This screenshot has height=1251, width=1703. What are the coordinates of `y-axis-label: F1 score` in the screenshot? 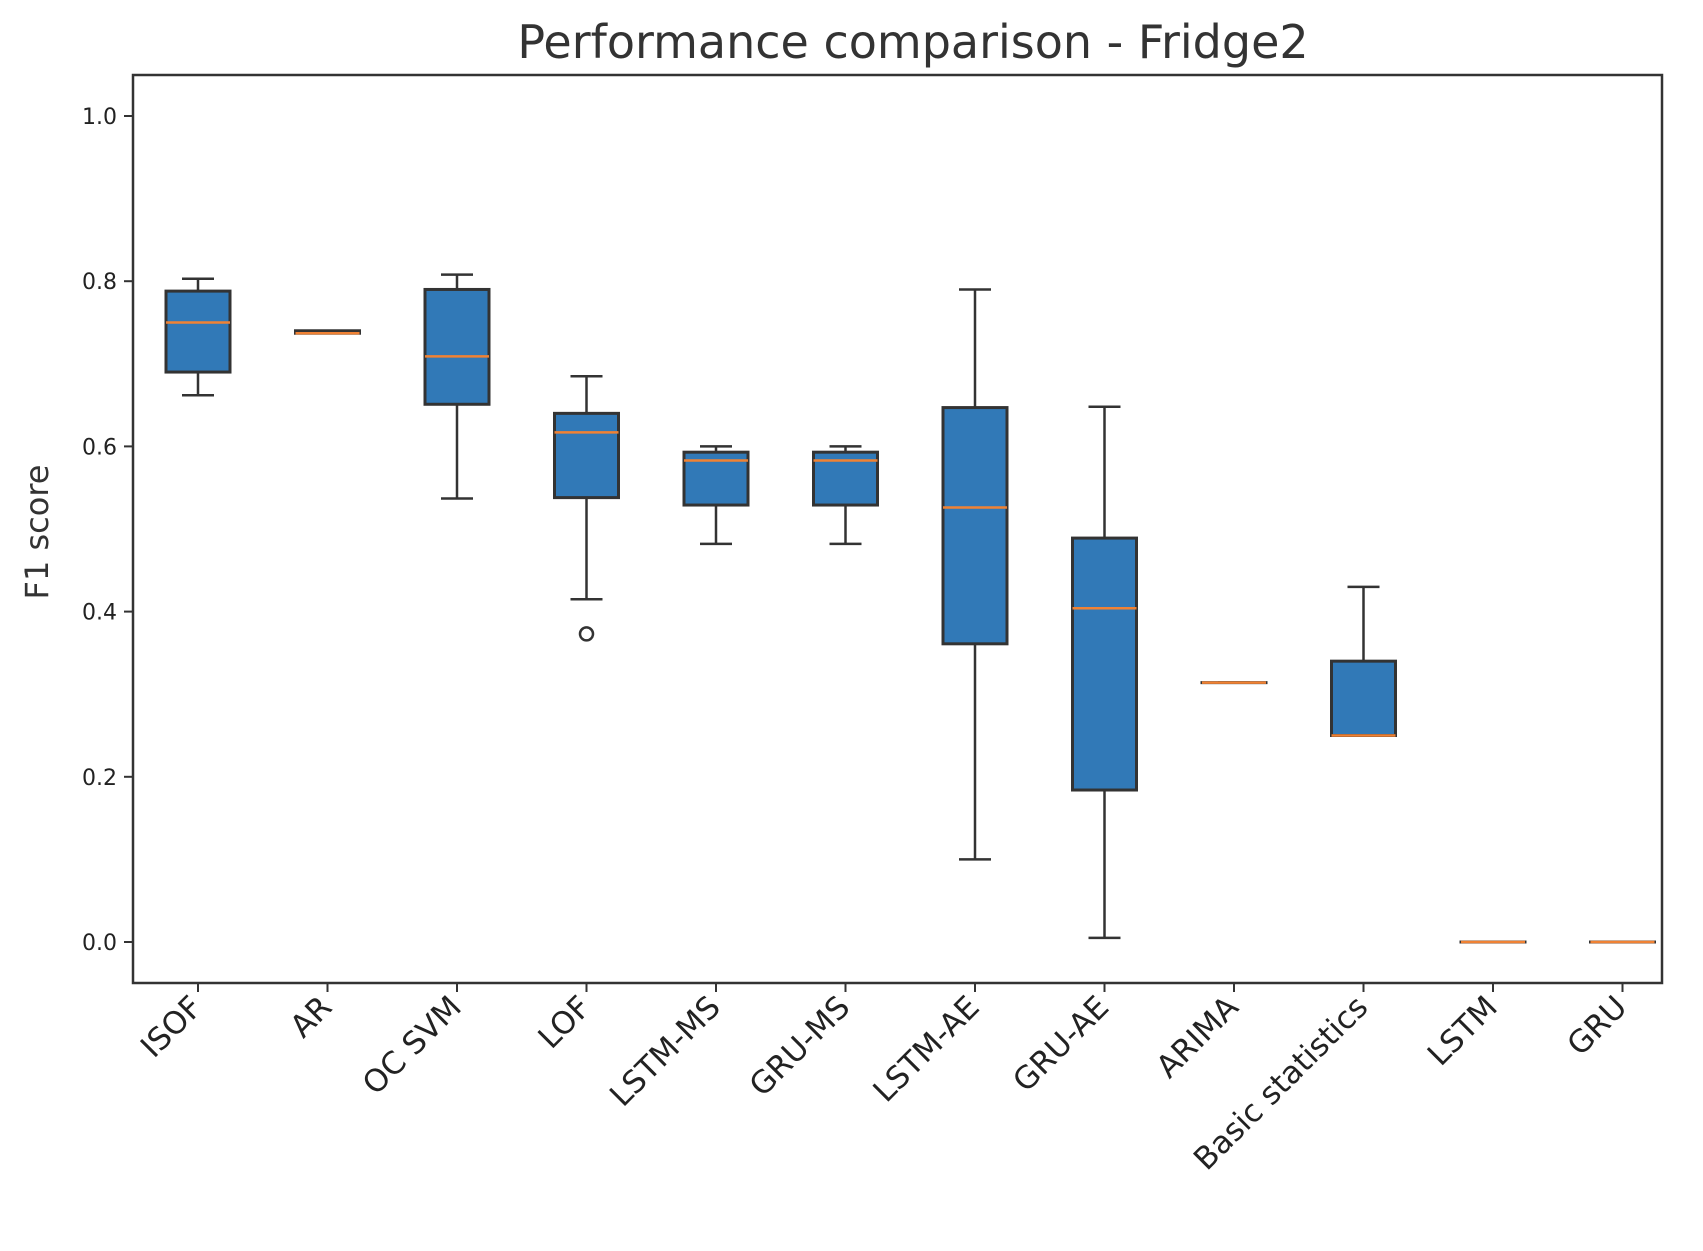 It's located at (37, 532).